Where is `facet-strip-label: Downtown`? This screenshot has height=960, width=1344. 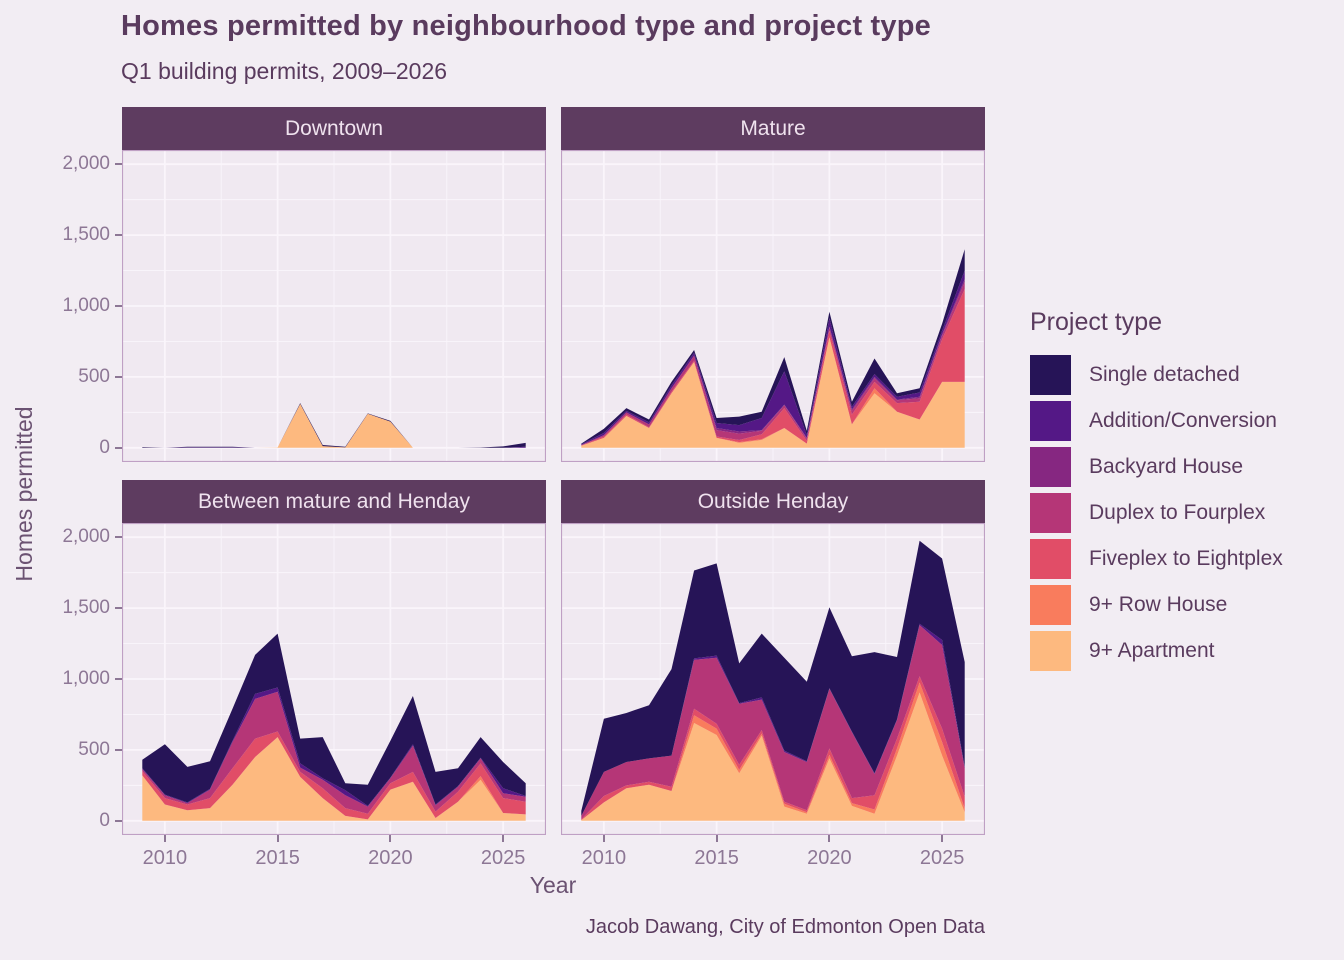
facet-strip-label: Downtown is located at coordinates (334, 128).